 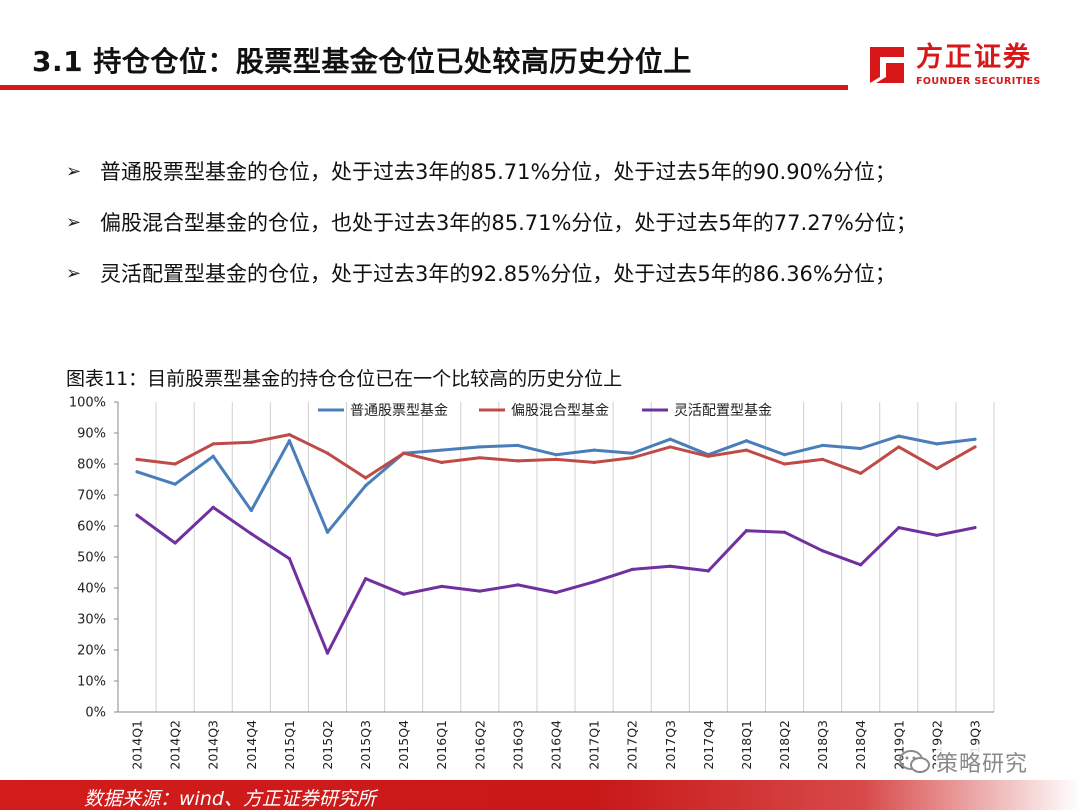 What do you see at coordinates (91, 465) in the screenshot?
I see `y-tick-label: 80%` at bounding box center [91, 465].